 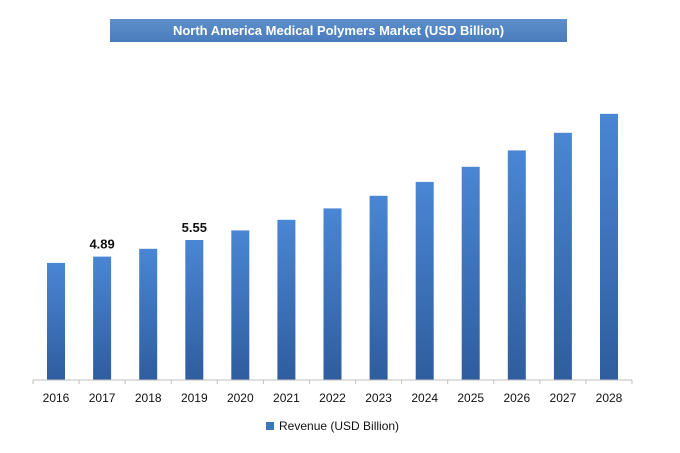 What do you see at coordinates (194, 398) in the screenshot?
I see `x-tick-label-2019: 2019` at bounding box center [194, 398].